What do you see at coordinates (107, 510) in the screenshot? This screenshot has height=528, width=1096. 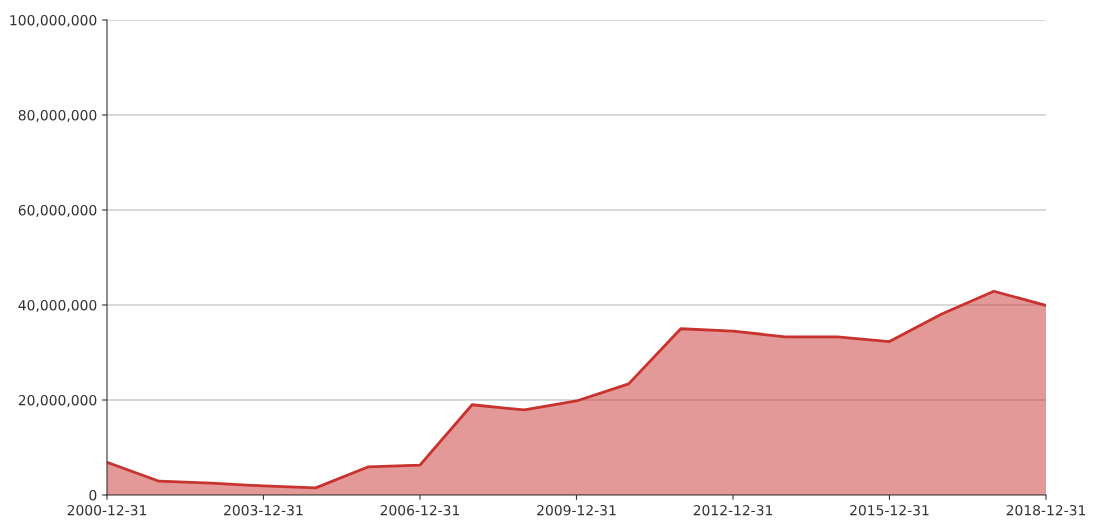 I see `x-tick-label: 2000-12-31` at bounding box center [107, 510].